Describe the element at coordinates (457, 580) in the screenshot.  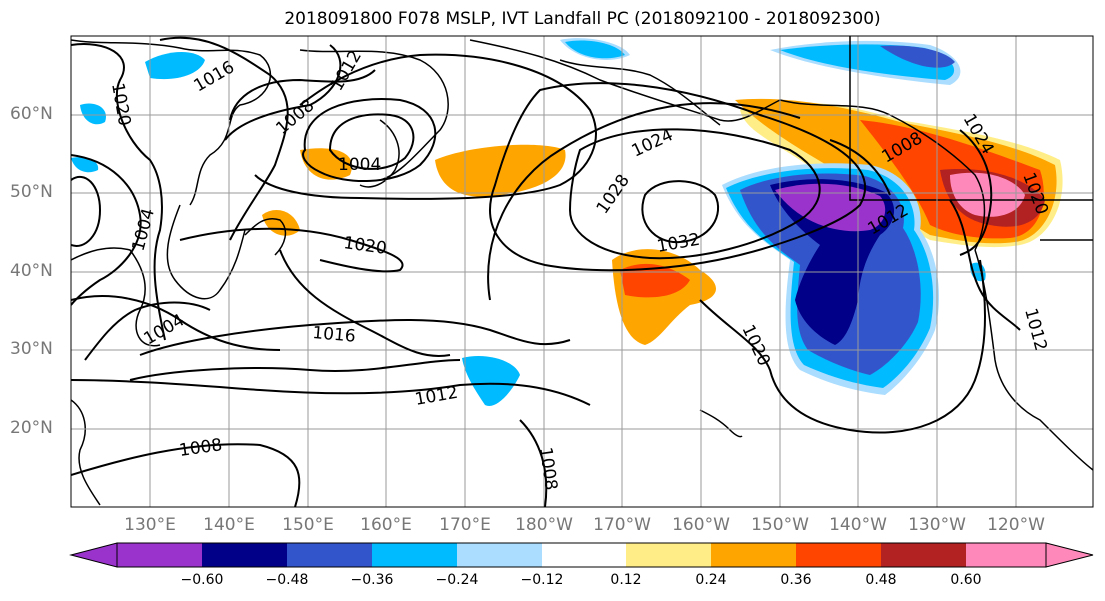
I see `colorbar-tick-label: −0.24` at that location.